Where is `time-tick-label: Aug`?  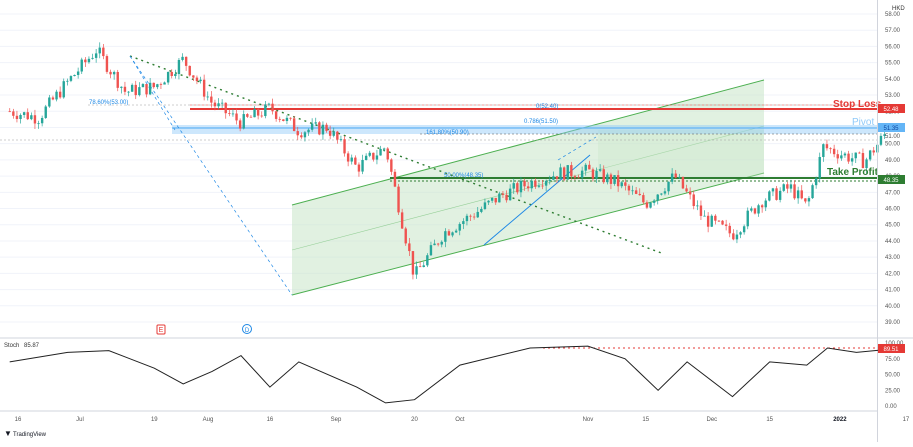 time-tick-label: Aug is located at coordinates (208, 420).